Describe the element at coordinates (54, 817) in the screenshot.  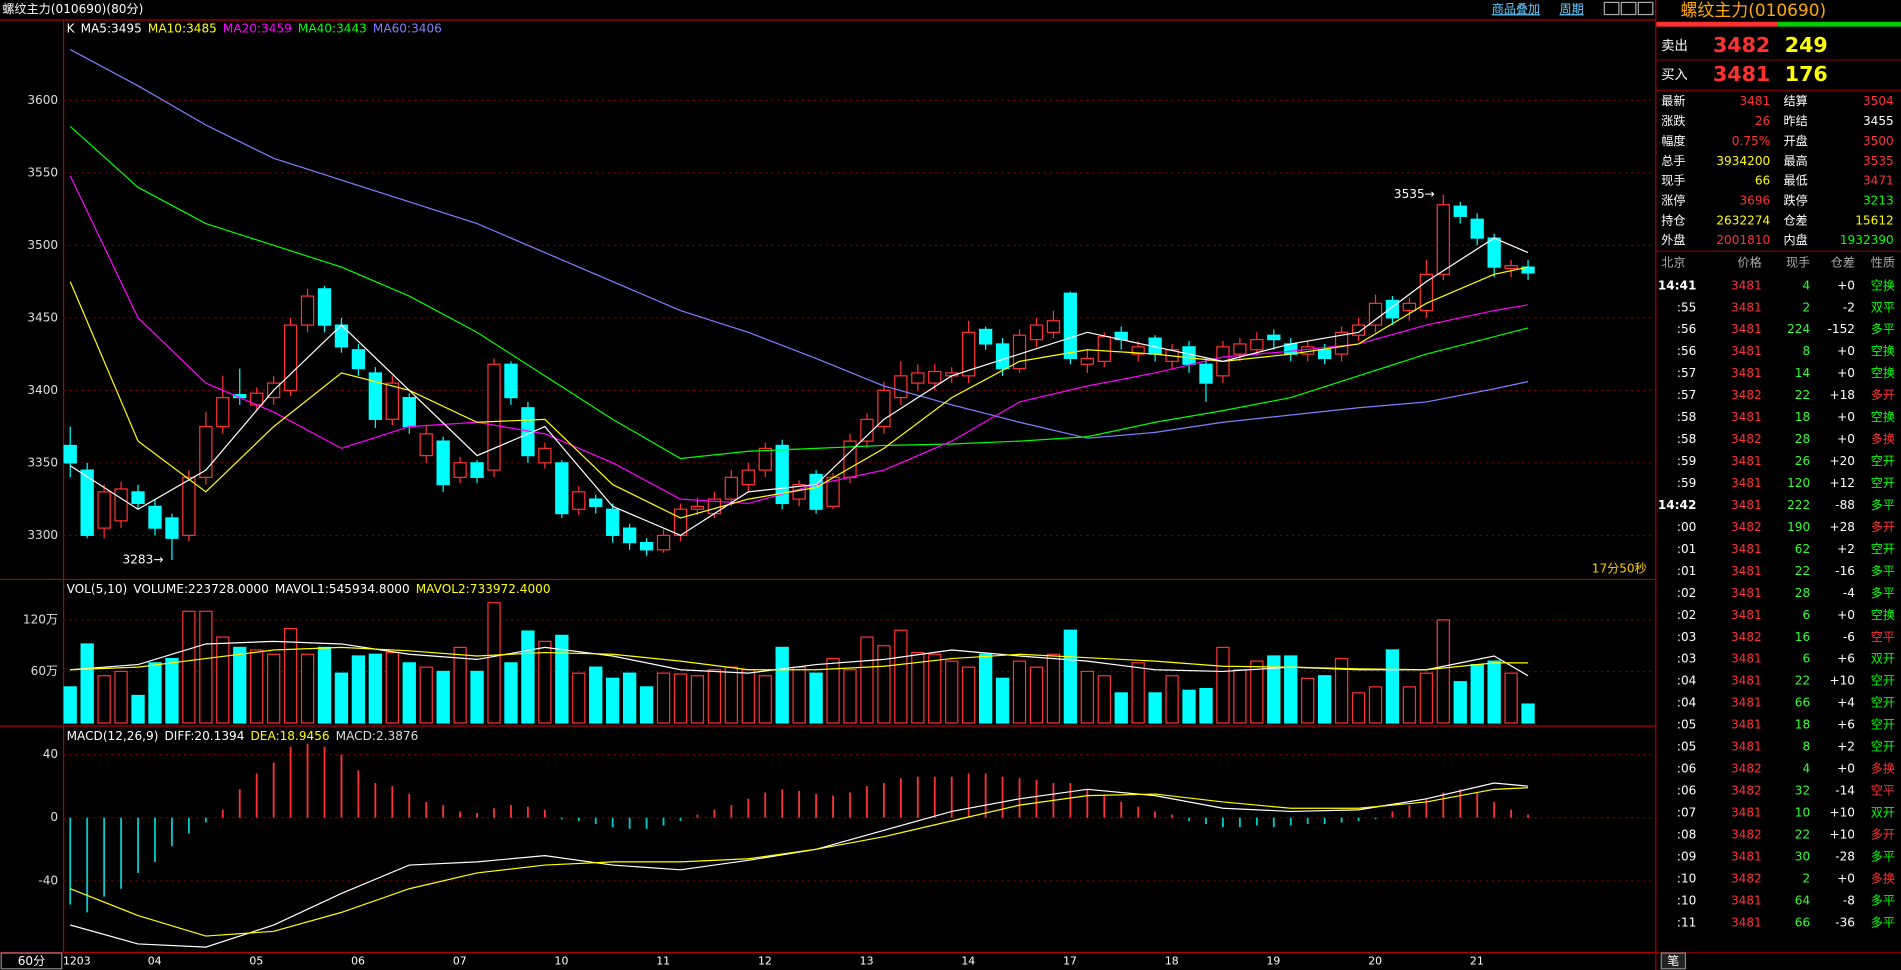
I see `y-tick-label: 0` at that location.